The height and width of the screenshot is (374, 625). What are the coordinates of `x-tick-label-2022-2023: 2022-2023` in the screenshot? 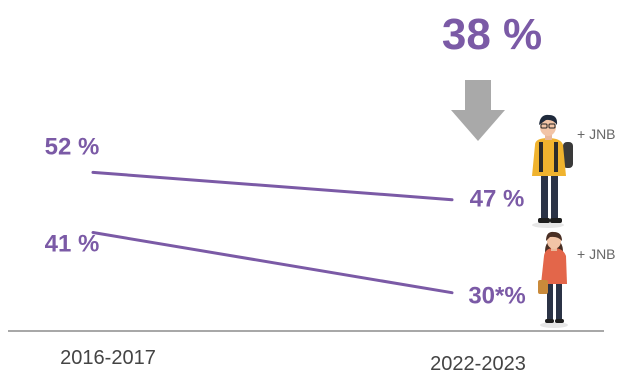 It's located at (478, 363).